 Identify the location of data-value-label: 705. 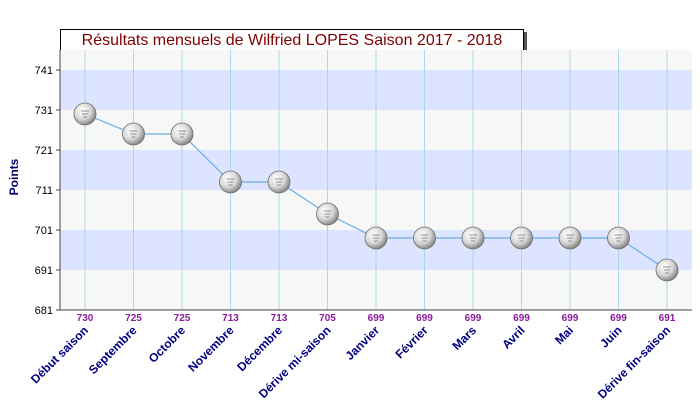
(327, 318).